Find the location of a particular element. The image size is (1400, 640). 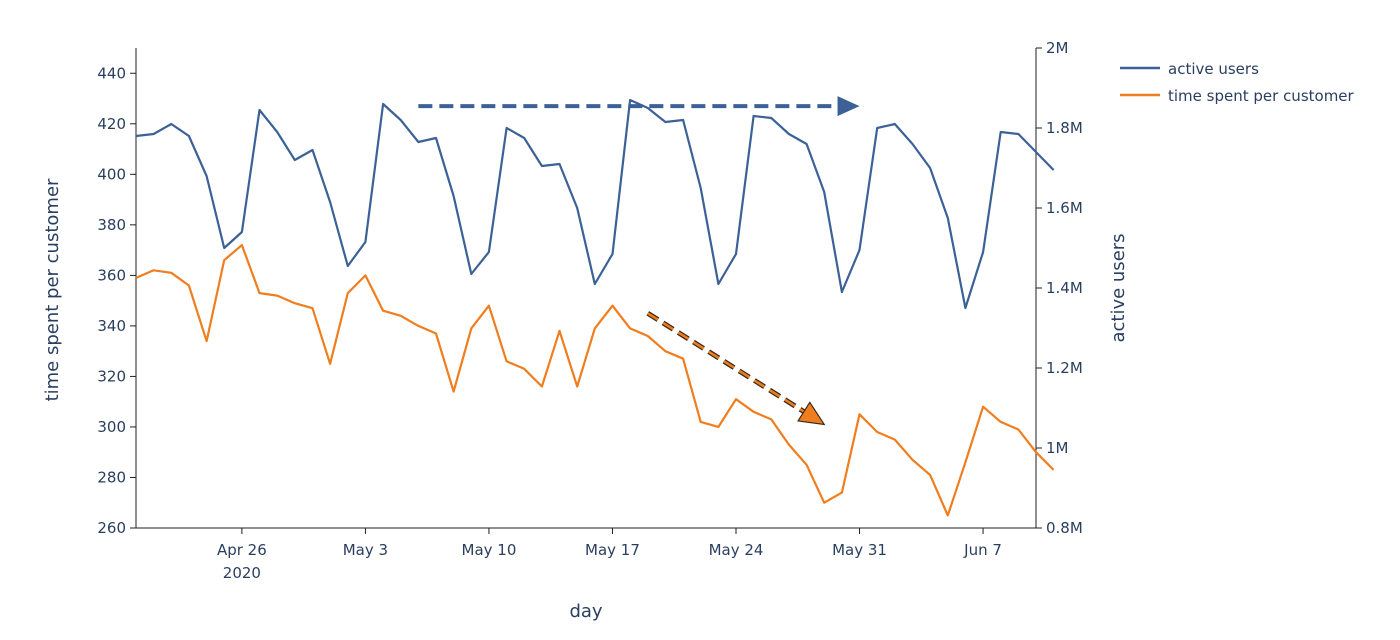

x-tick-label: May 31 is located at coordinates (859, 550).